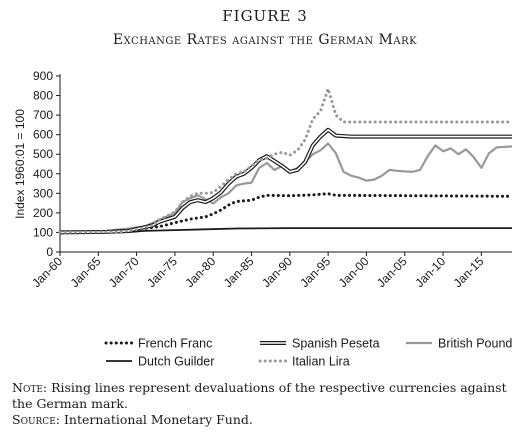 The height and width of the screenshot is (441, 530). Describe the element at coordinates (175, 344) in the screenshot. I see `legend-label-french-franc: French Franc` at that location.